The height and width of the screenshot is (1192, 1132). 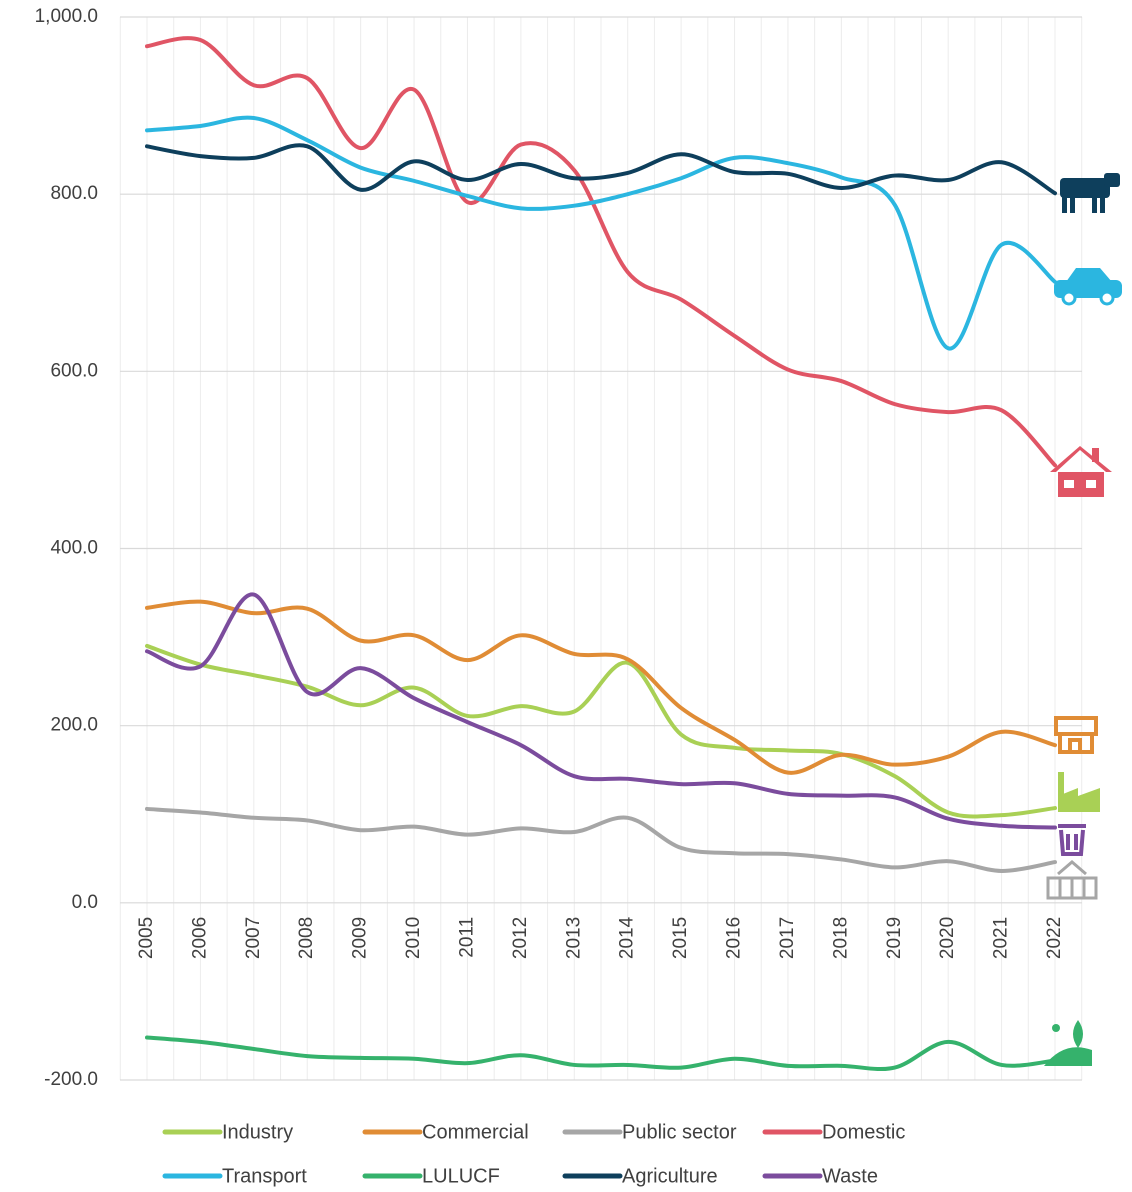 What do you see at coordinates (670, 1176) in the screenshot?
I see `legend-label: Agriculture` at bounding box center [670, 1176].